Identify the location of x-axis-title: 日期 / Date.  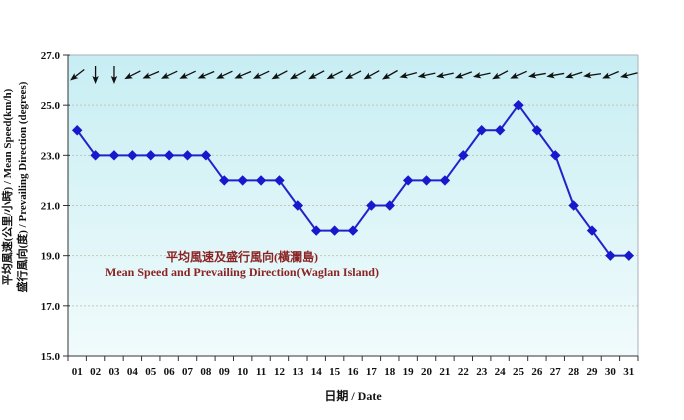
(353, 396).